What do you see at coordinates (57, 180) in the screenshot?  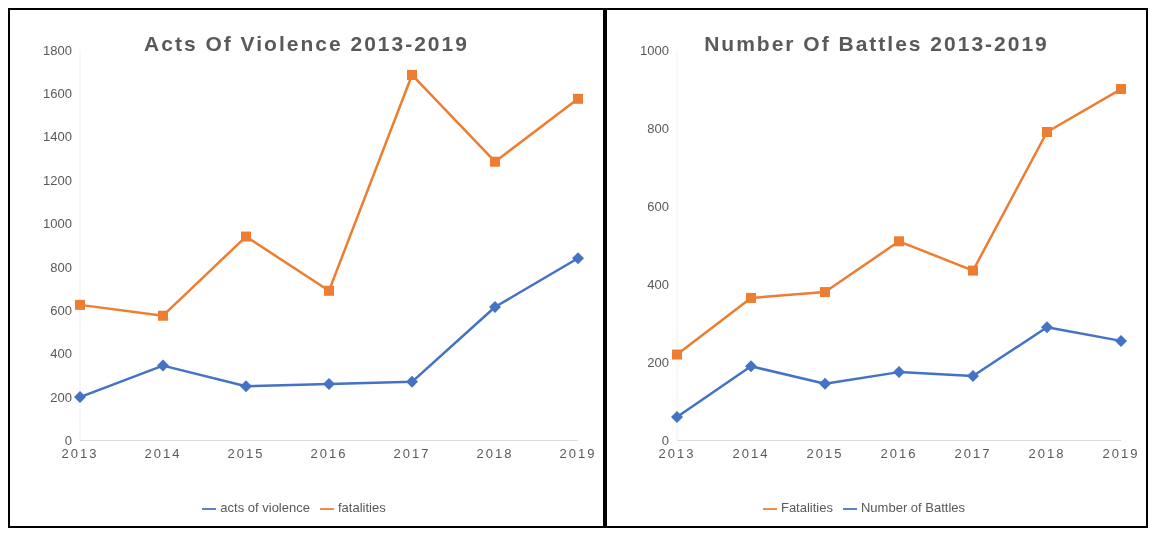 I see `y-tick-label: 1200` at bounding box center [57, 180].